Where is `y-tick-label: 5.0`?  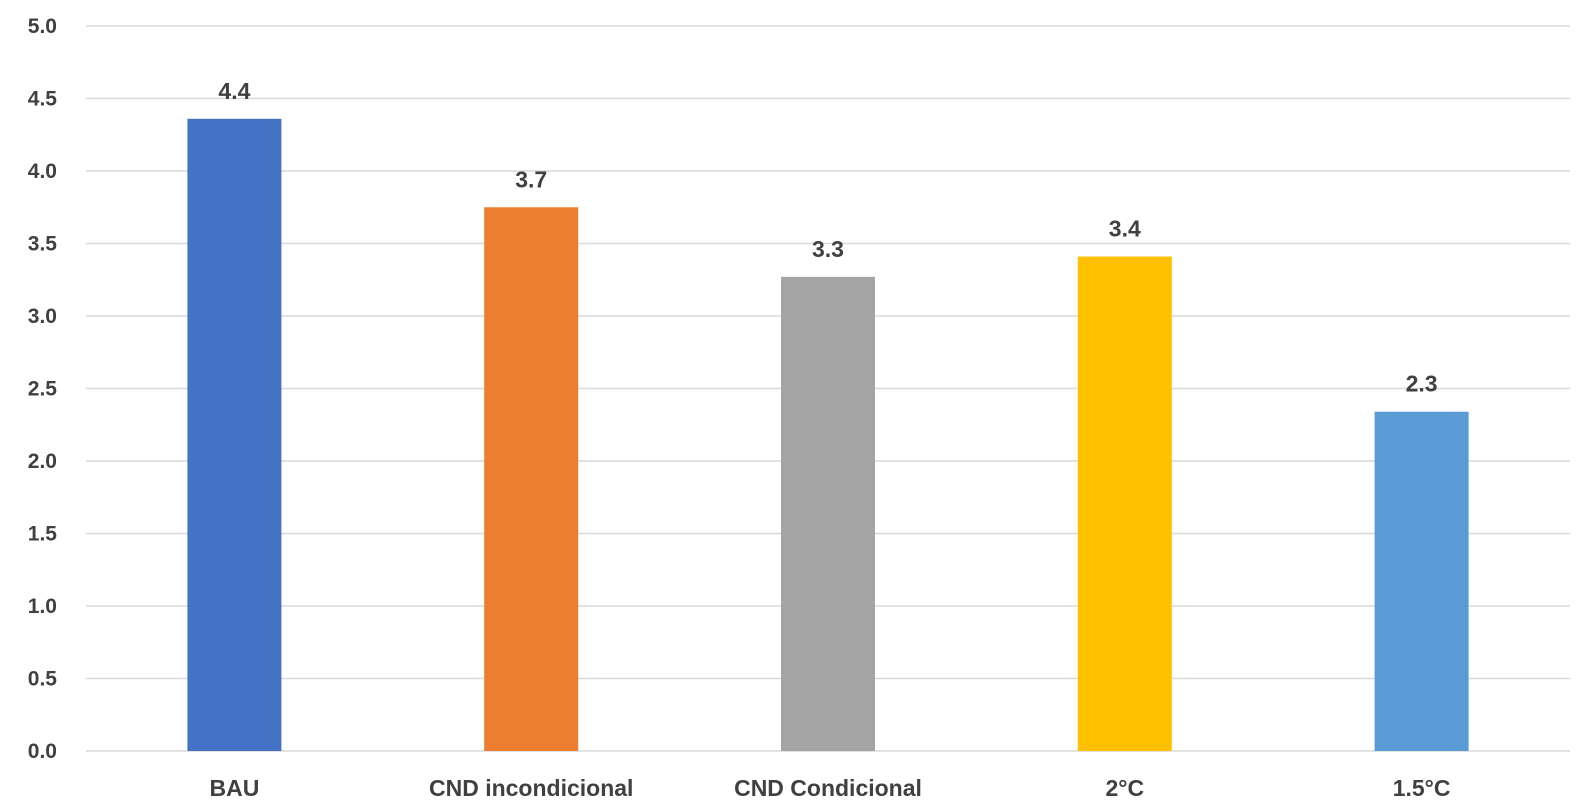
y-tick-label: 5.0 is located at coordinates (42, 26).